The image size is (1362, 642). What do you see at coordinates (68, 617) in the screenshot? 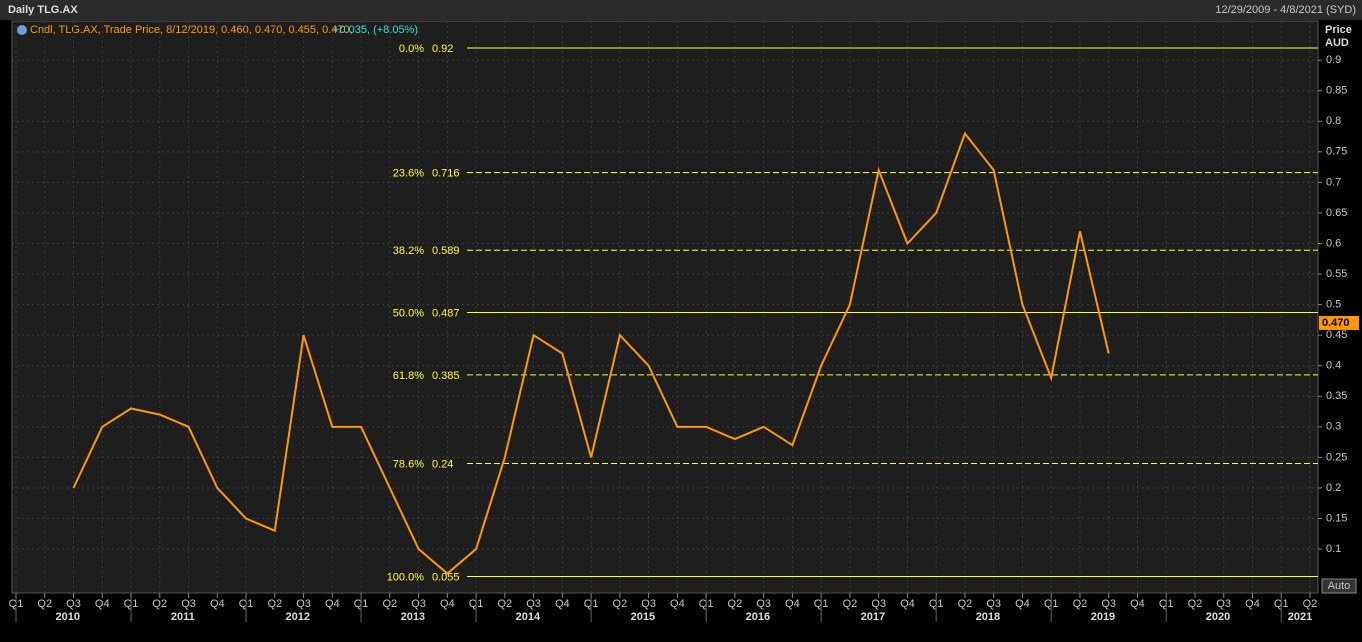
I see `year-label: 2010` at bounding box center [68, 617].